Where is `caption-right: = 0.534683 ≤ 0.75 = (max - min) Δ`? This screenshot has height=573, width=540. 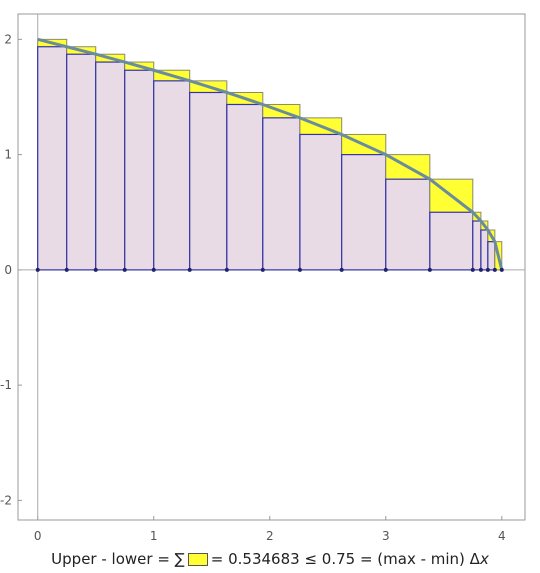 caption-right: = 0.534683 ≤ 0.75 = (max - min) Δ is located at coordinates (345, 559).